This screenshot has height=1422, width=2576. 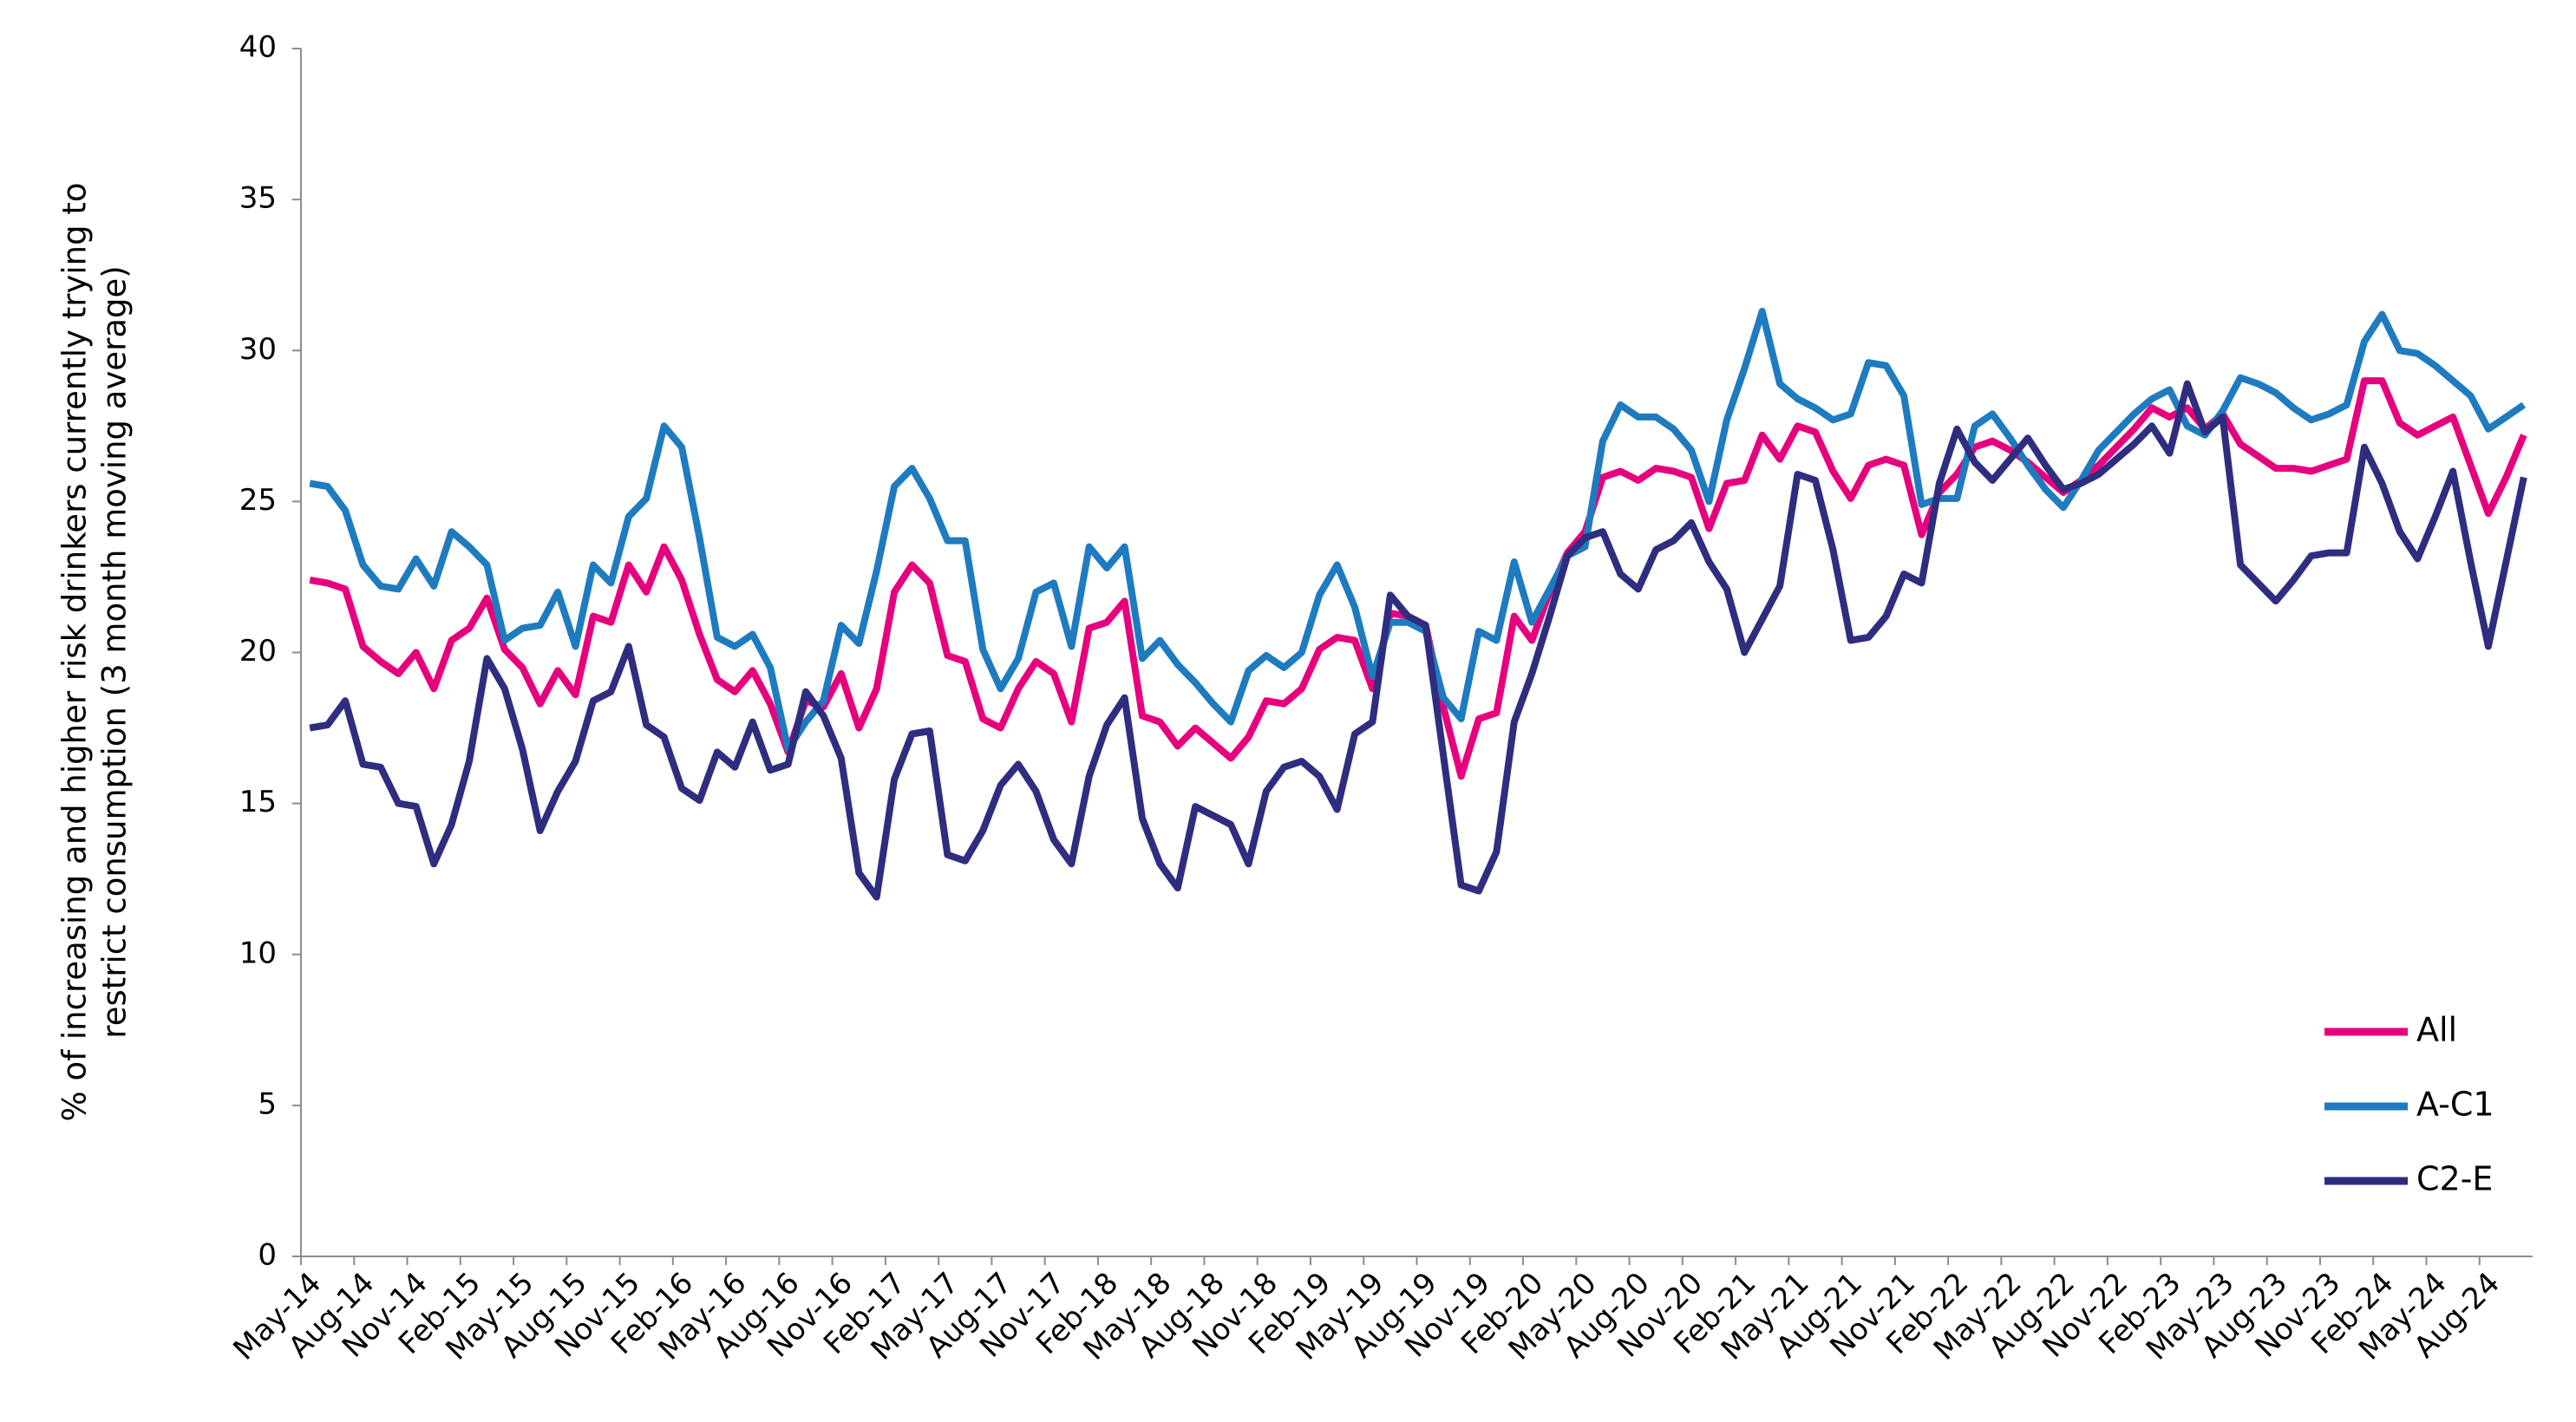 What do you see at coordinates (258, 802) in the screenshot?
I see `y-tick-label: 15` at bounding box center [258, 802].